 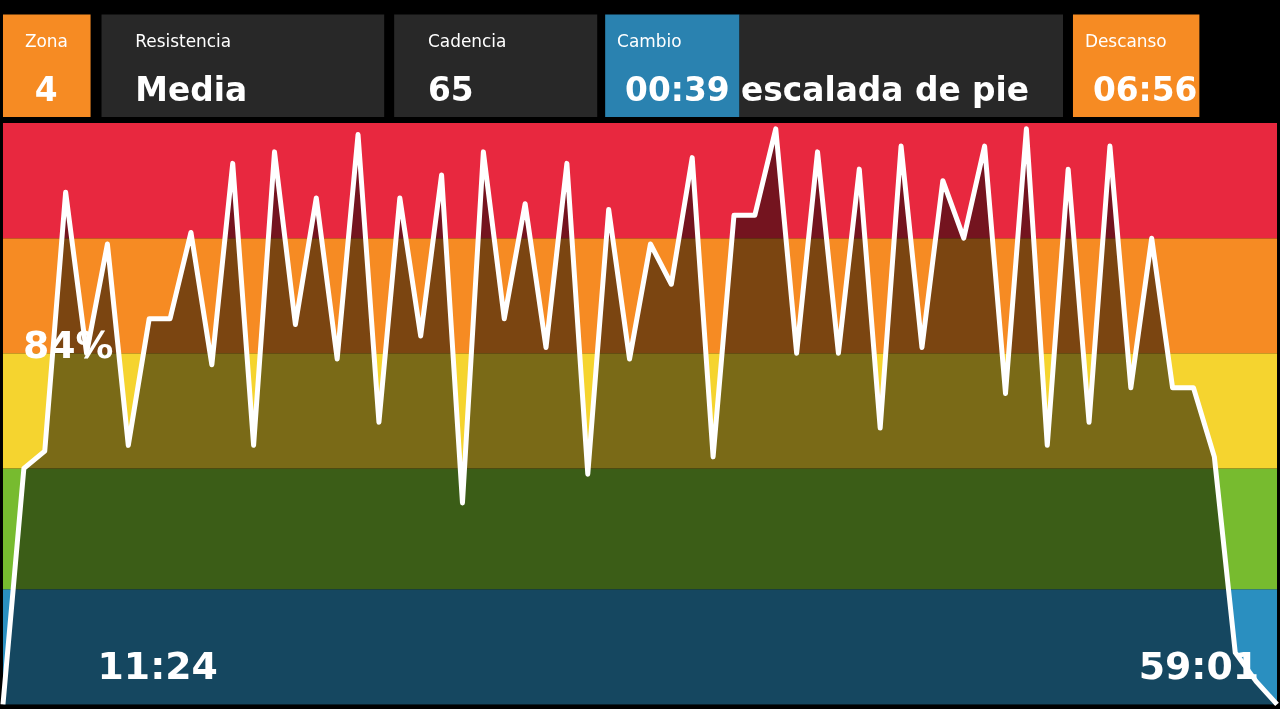 What do you see at coordinates (649, 41) in the screenshot?
I see `text: Cambio` at bounding box center [649, 41].